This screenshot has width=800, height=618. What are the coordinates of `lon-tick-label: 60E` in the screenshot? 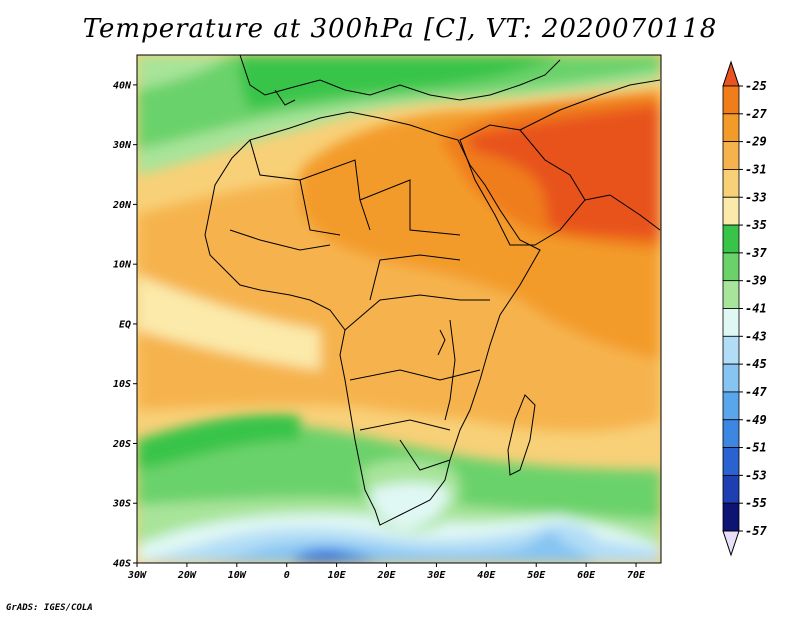 It's located at (586, 575).